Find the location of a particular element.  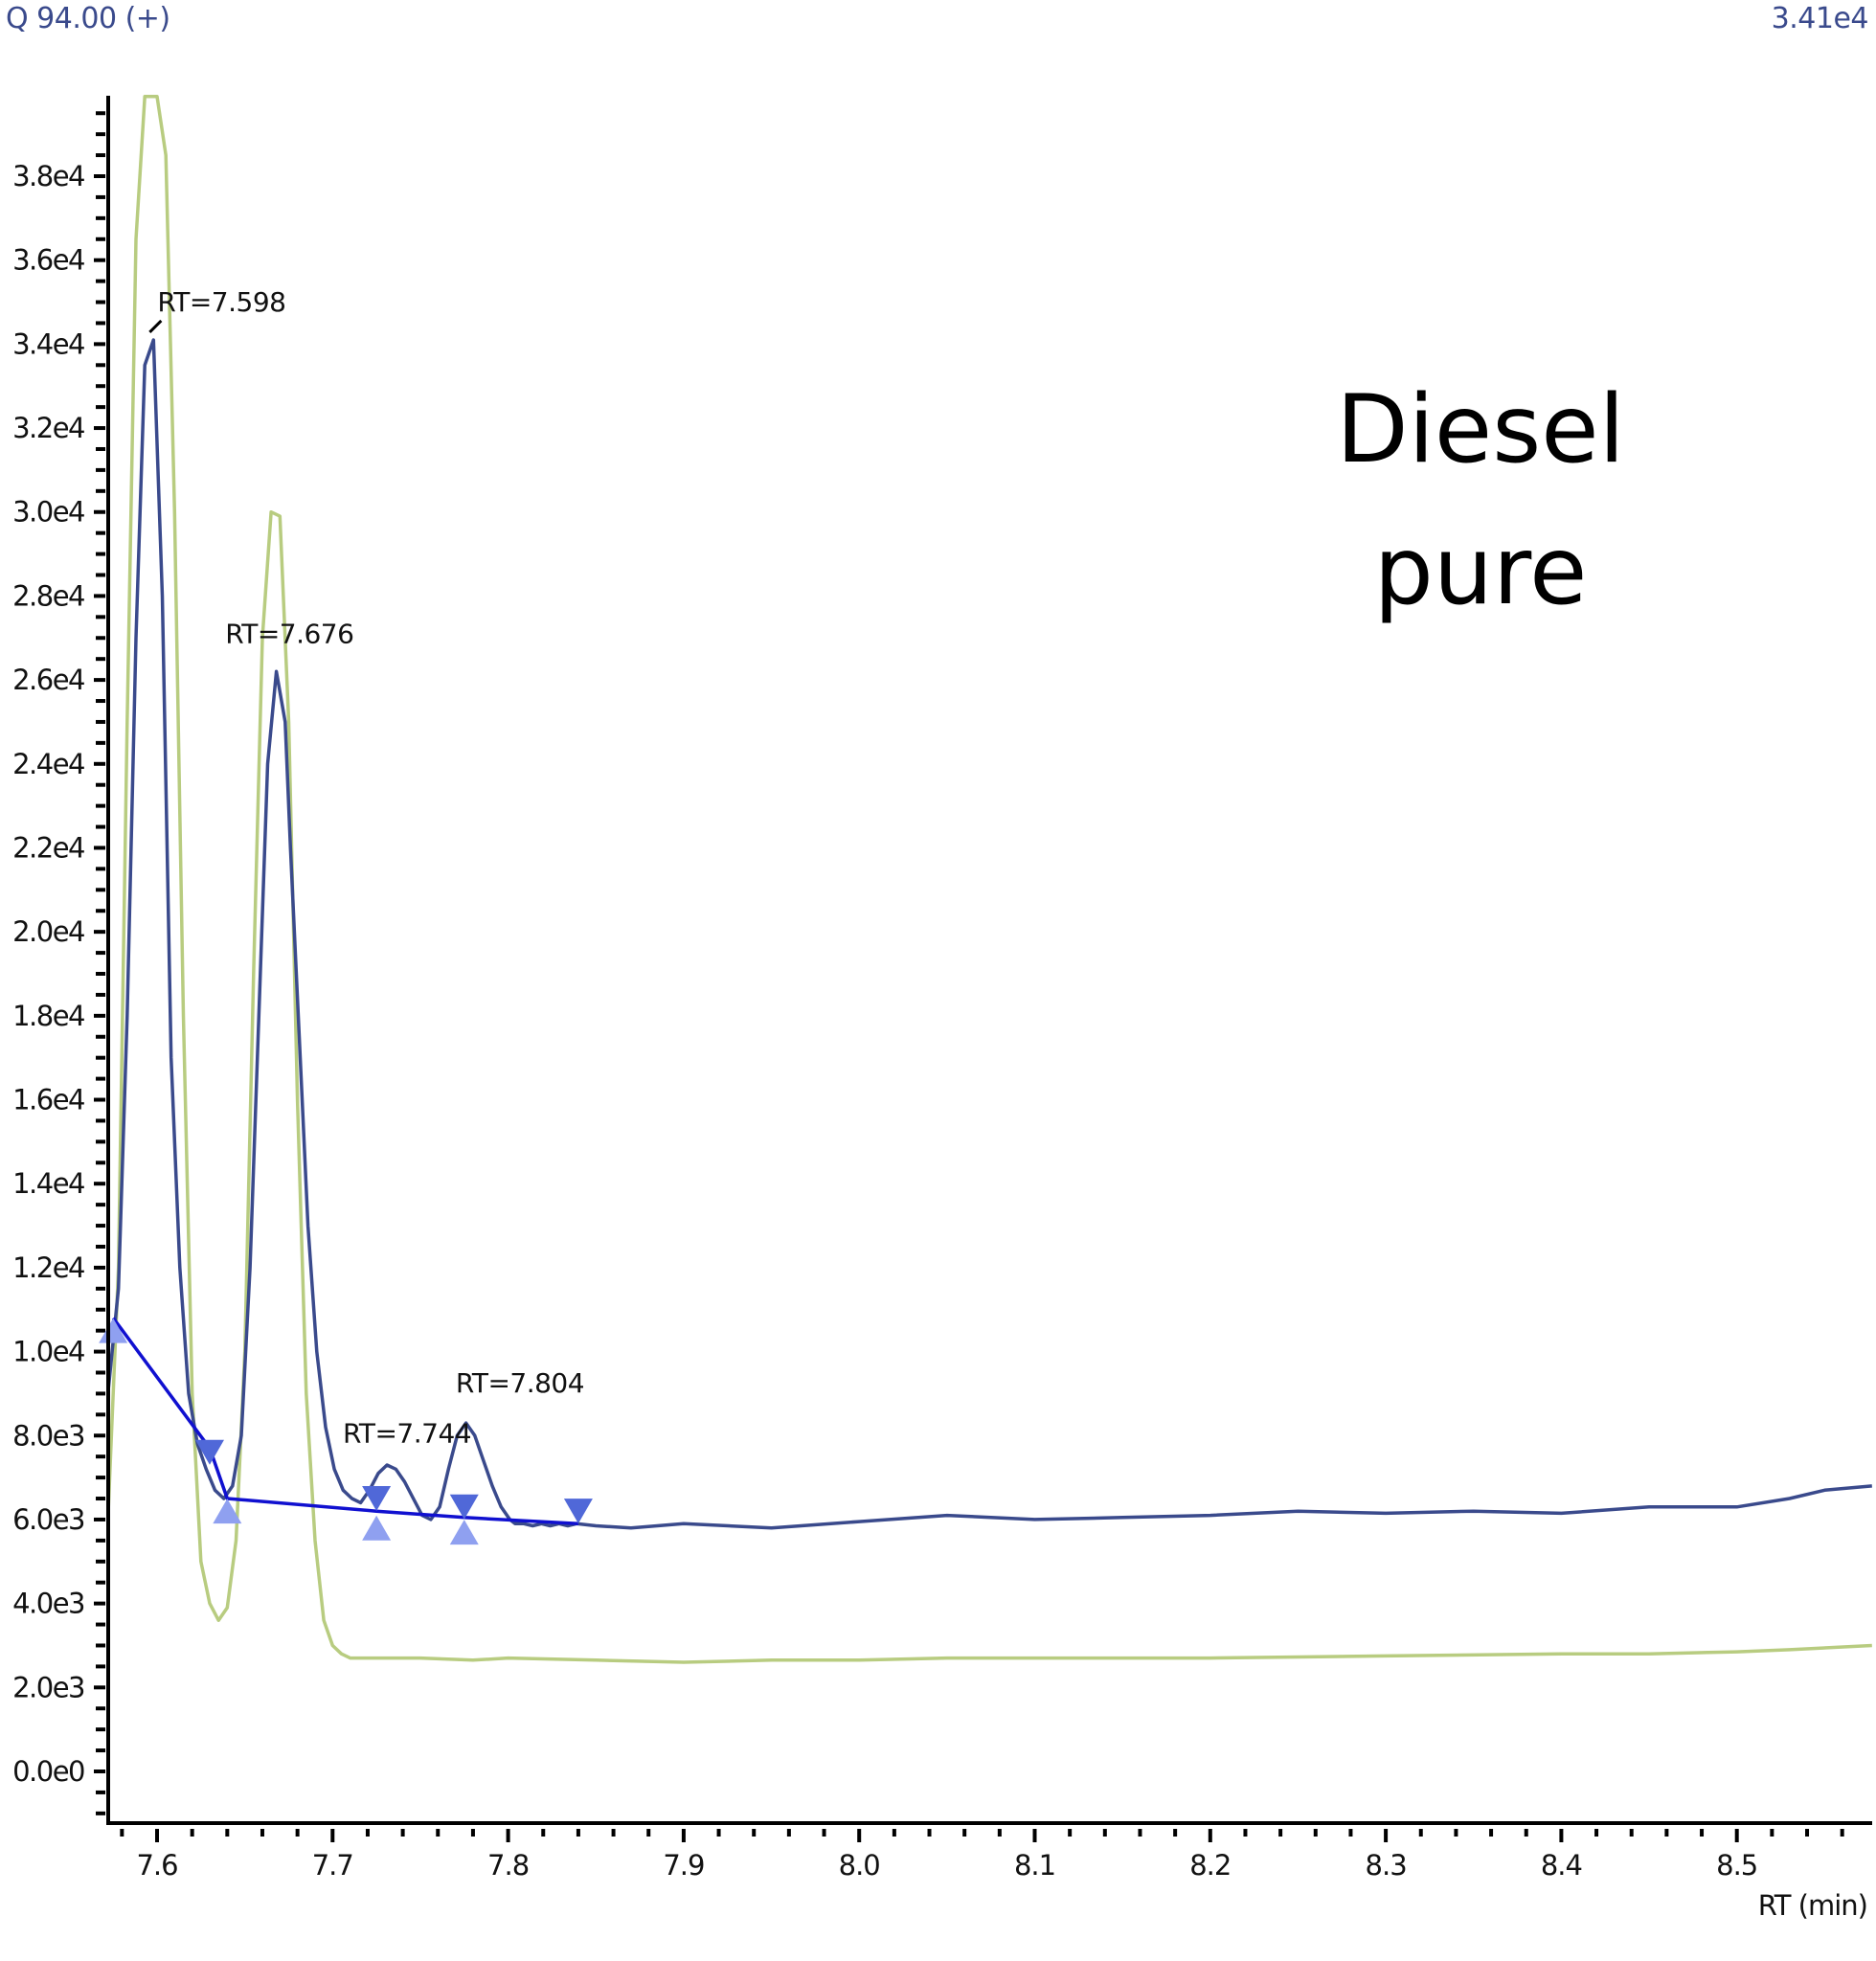

annotation-line-2: pure is located at coordinates (1481, 571).